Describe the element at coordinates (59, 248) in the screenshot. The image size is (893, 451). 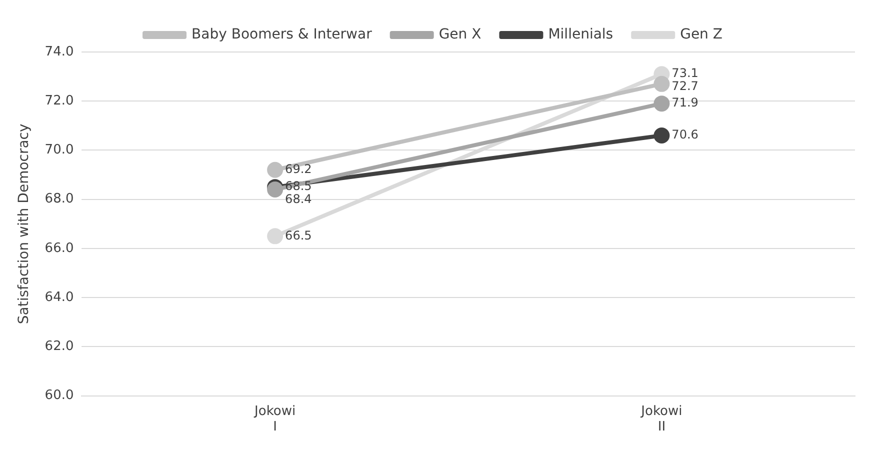
I see `y-tick-label: 66.0` at that location.